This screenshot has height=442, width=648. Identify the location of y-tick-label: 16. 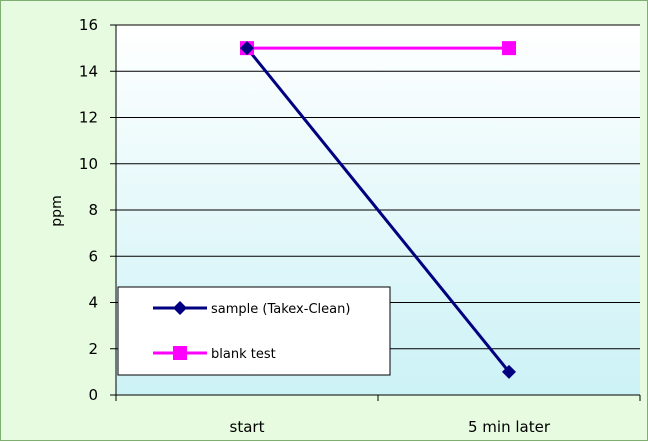
(88, 25).